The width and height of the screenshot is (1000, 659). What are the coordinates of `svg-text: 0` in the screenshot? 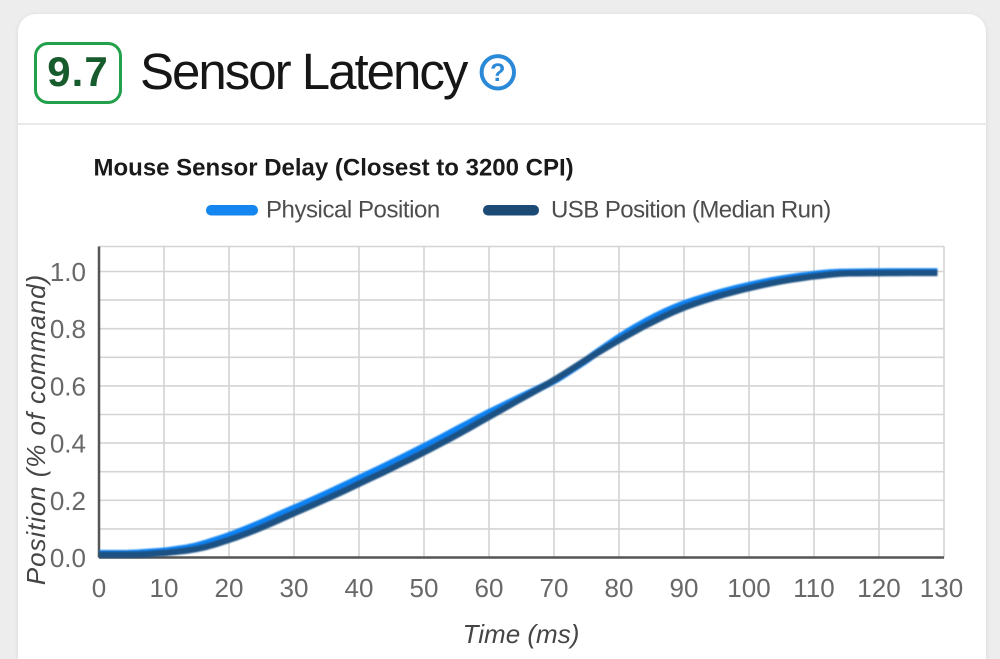 It's located at (99, 588).